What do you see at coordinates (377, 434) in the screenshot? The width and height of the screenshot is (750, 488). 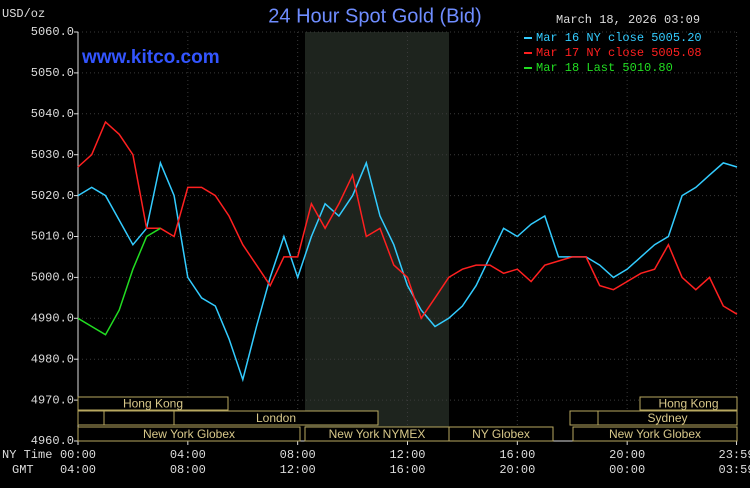 I see `session-label: New York NYMEX` at bounding box center [377, 434].